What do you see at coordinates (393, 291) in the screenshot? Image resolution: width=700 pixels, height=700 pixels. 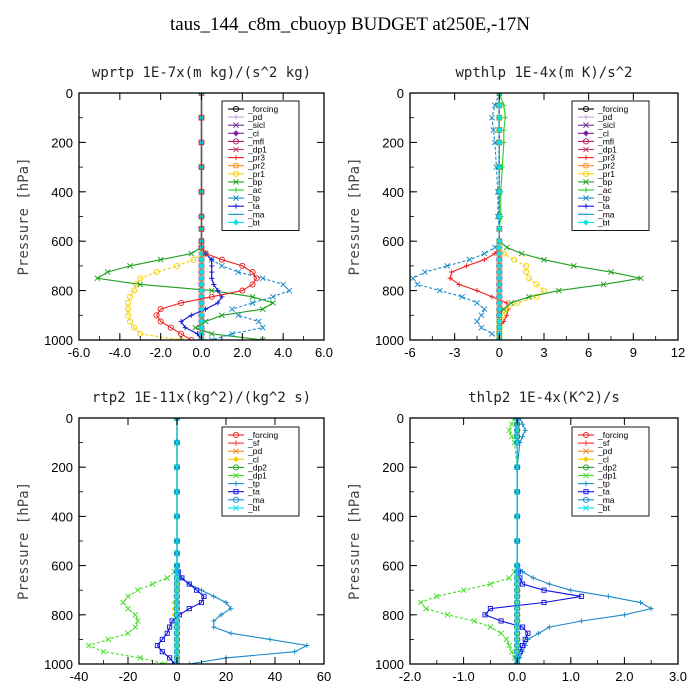 I see `y-tick-label: 800` at bounding box center [393, 291].